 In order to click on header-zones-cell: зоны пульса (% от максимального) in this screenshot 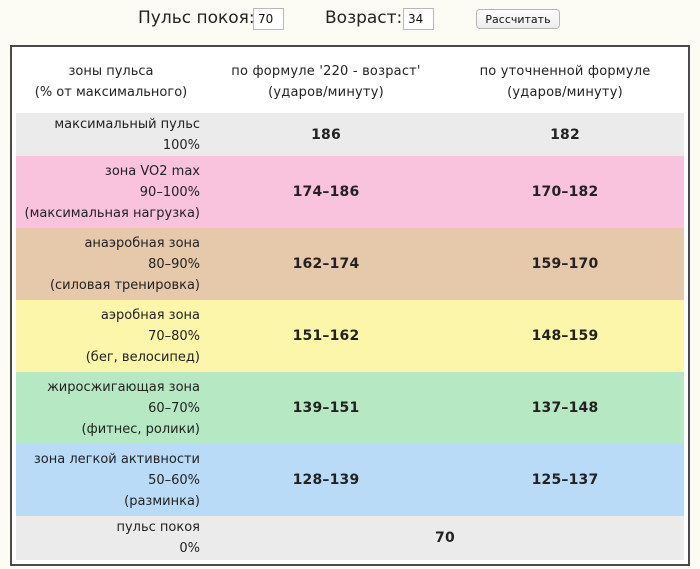, I will do `click(111, 82)`.